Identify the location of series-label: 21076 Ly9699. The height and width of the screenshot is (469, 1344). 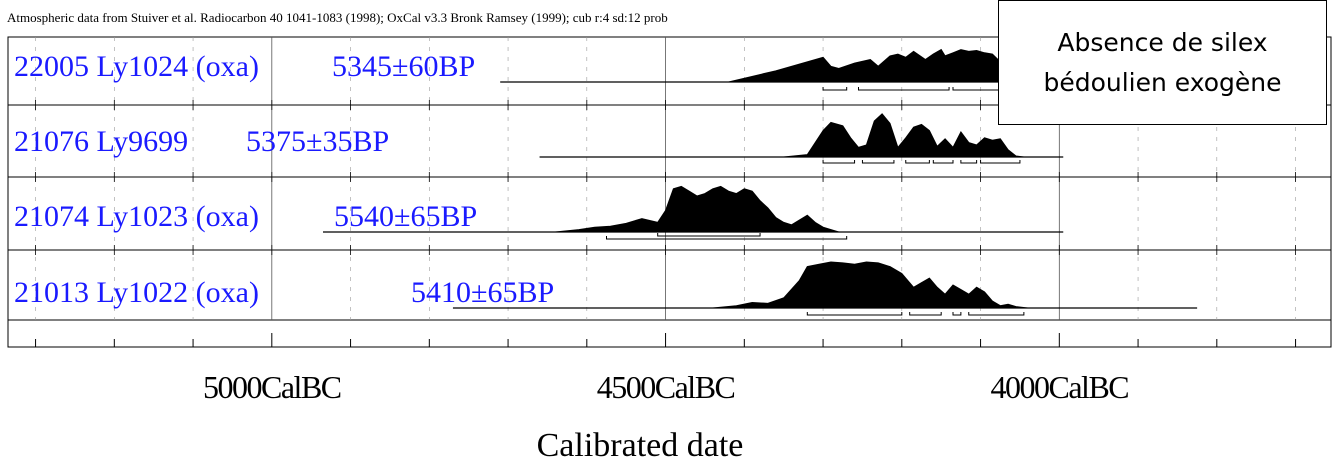
(101, 141).